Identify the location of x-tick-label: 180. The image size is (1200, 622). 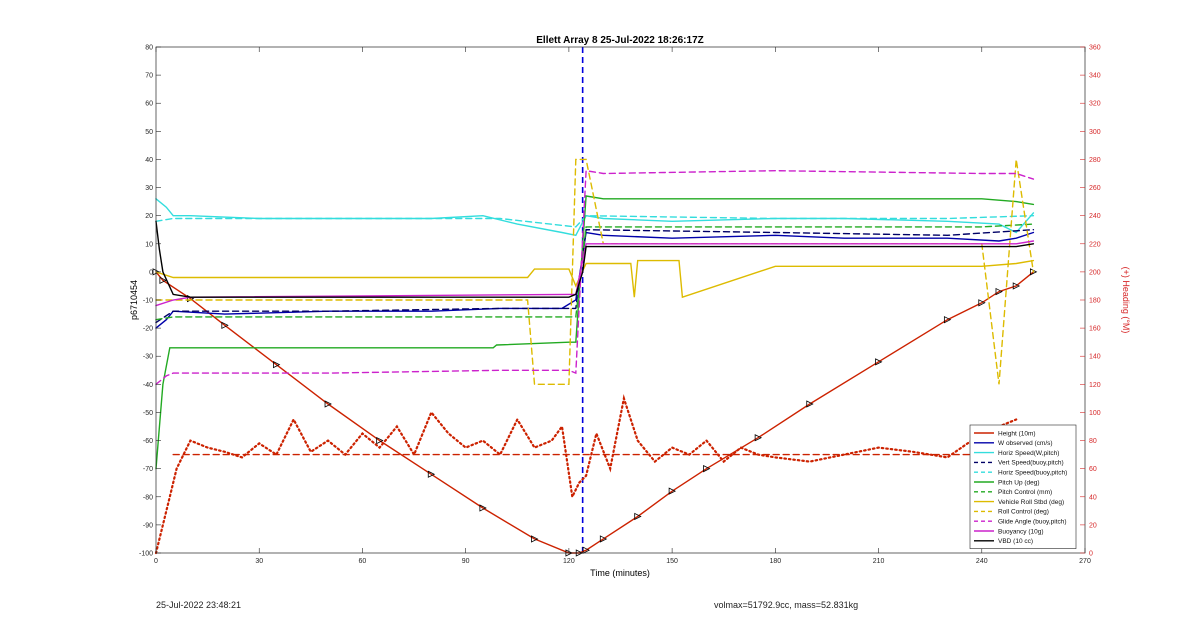
(775, 561).